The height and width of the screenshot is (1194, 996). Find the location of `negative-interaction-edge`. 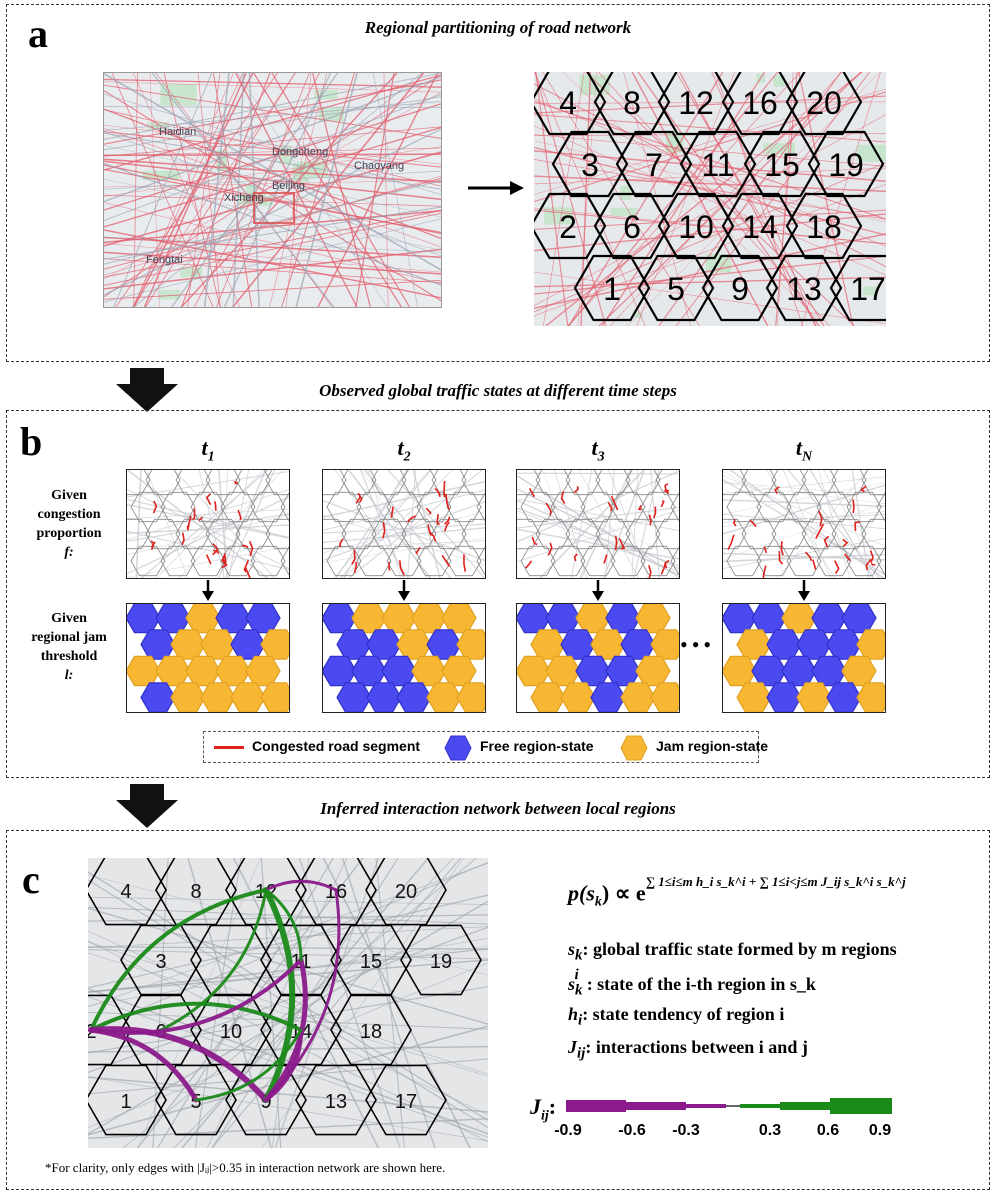

negative-interaction-edge is located at coordinates (301, 885).